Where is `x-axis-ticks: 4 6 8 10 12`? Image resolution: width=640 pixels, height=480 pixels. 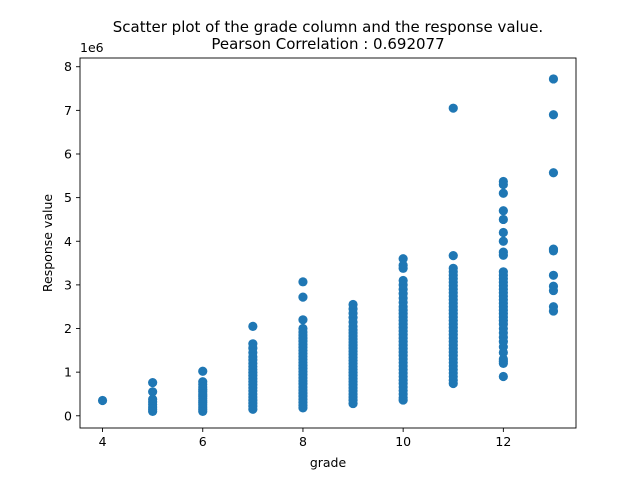 x-axis-ticks: 4 6 8 10 12 is located at coordinates (305, 438).